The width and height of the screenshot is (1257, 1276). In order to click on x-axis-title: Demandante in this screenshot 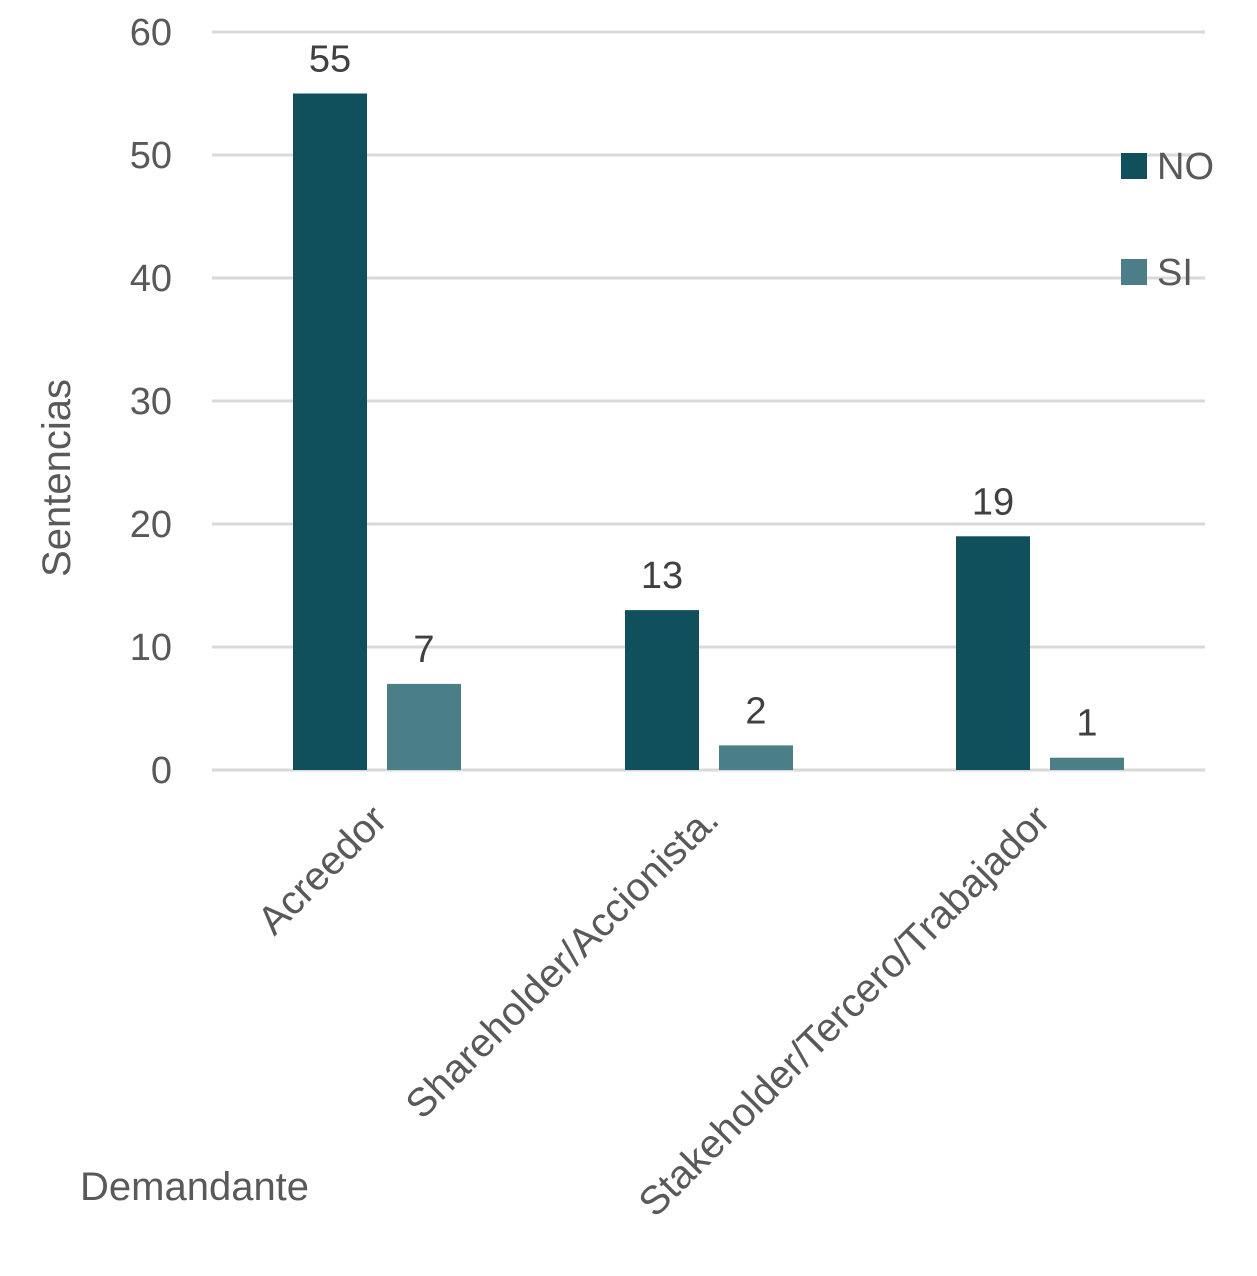, I will do `click(194, 1187)`.